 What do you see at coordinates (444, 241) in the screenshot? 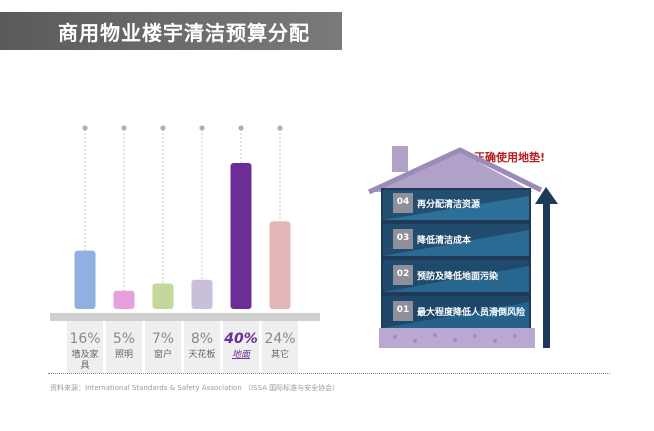
I see `step-text: 降低清洁成本` at bounding box center [444, 241].